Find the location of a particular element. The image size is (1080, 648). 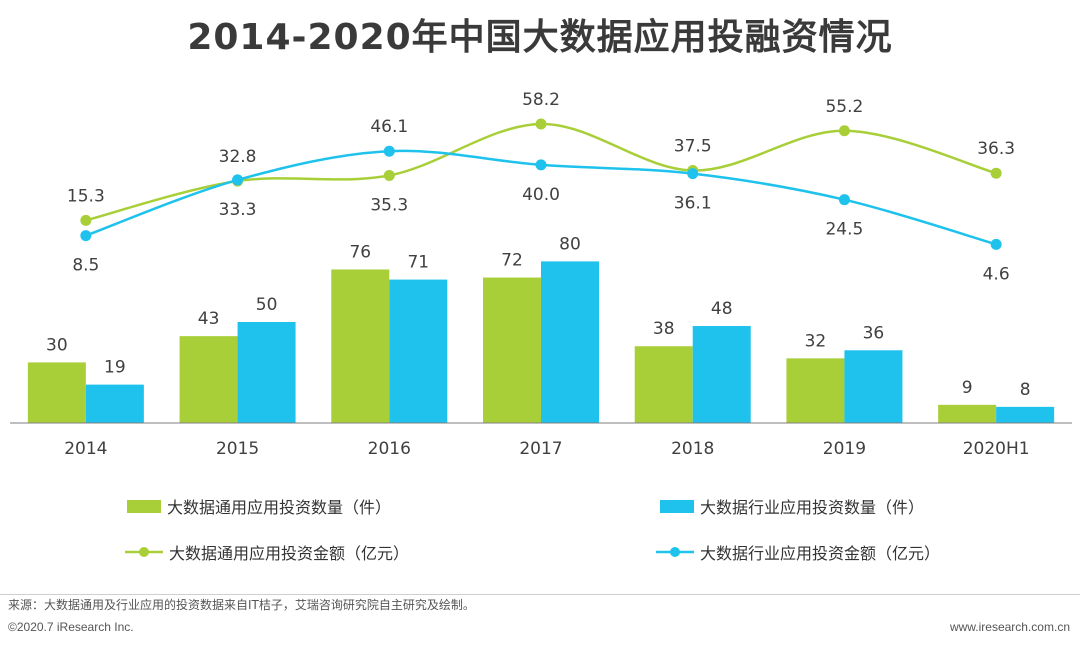

line-value-label: 37.5 is located at coordinates (693, 147).